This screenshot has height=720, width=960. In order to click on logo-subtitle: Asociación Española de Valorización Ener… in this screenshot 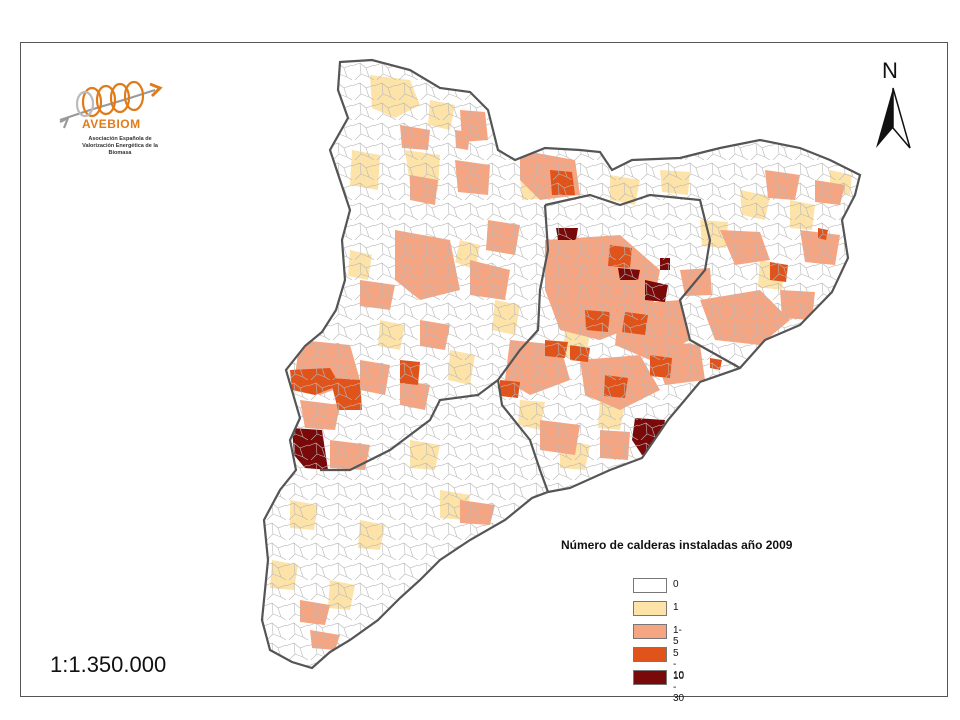, I will do `click(120, 146)`.